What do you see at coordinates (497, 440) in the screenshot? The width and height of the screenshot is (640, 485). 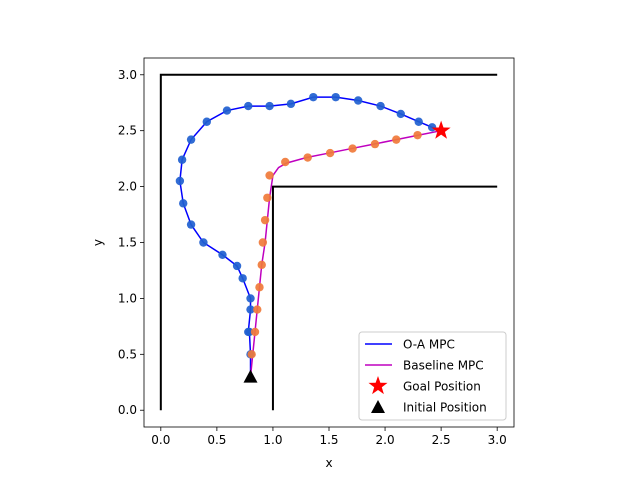 I see `x-tick-label: 3.0` at bounding box center [497, 440].